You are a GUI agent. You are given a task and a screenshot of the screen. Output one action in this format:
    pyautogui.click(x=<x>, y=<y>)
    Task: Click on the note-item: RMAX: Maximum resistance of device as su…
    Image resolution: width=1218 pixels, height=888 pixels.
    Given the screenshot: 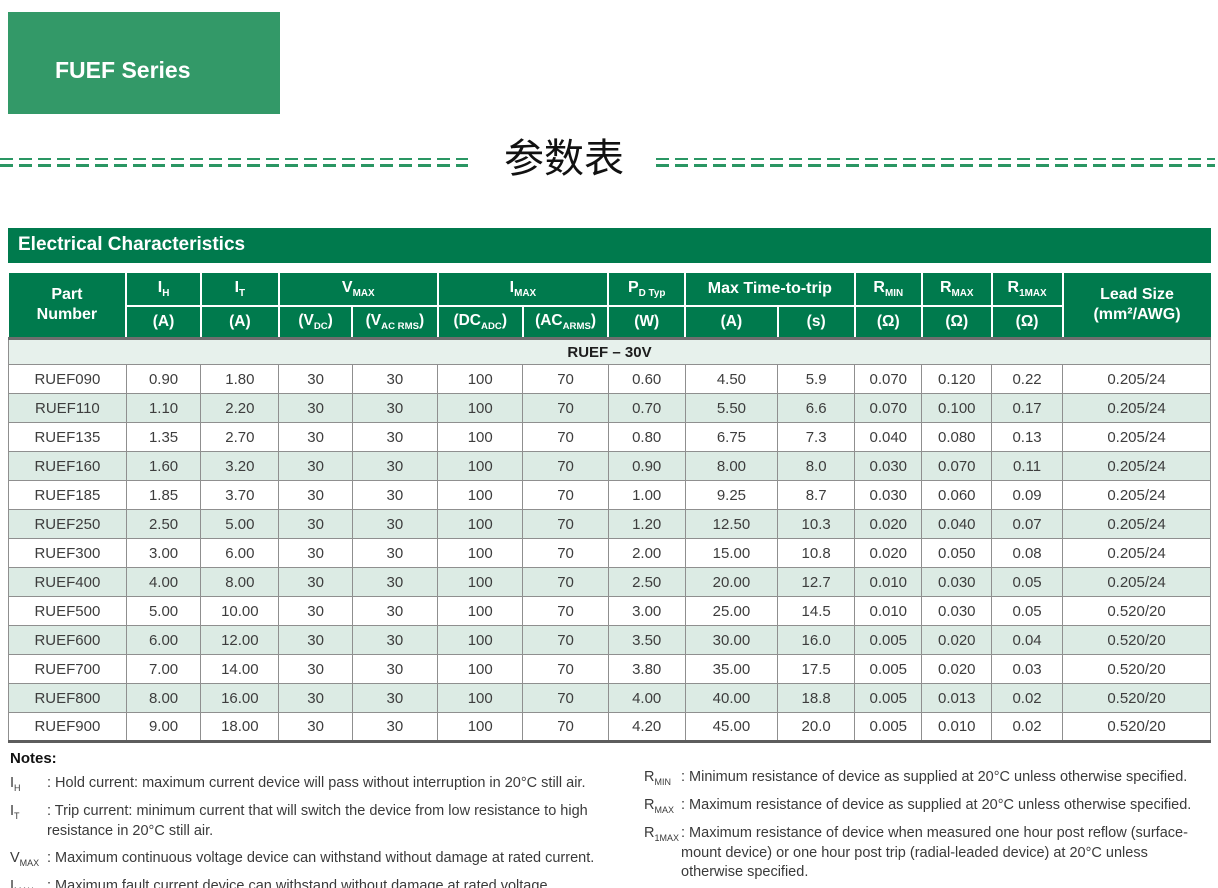 What is the action you would take?
    pyautogui.click(x=928, y=806)
    